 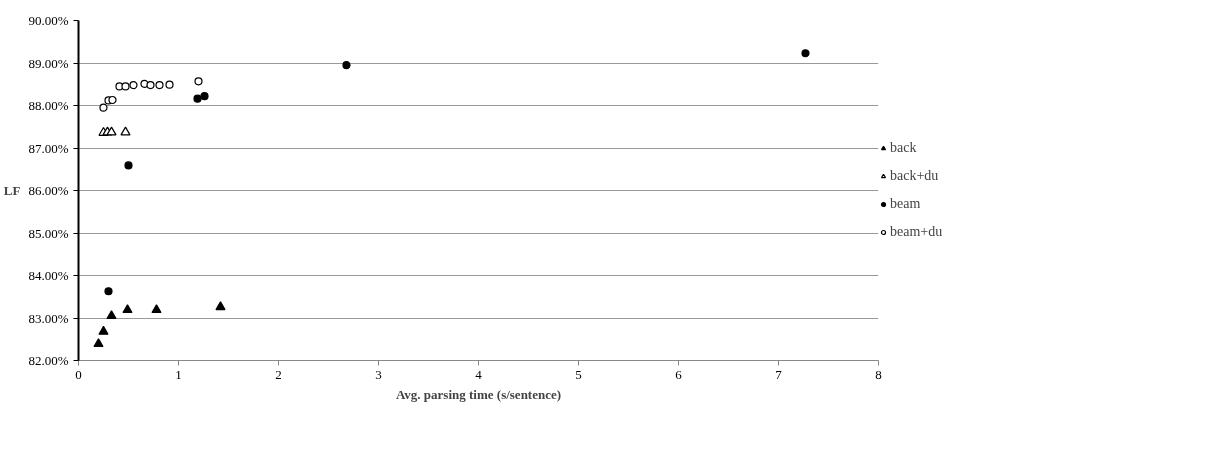 What do you see at coordinates (916, 232) in the screenshot?
I see `legend-label: beam+du` at bounding box center [916, 232].